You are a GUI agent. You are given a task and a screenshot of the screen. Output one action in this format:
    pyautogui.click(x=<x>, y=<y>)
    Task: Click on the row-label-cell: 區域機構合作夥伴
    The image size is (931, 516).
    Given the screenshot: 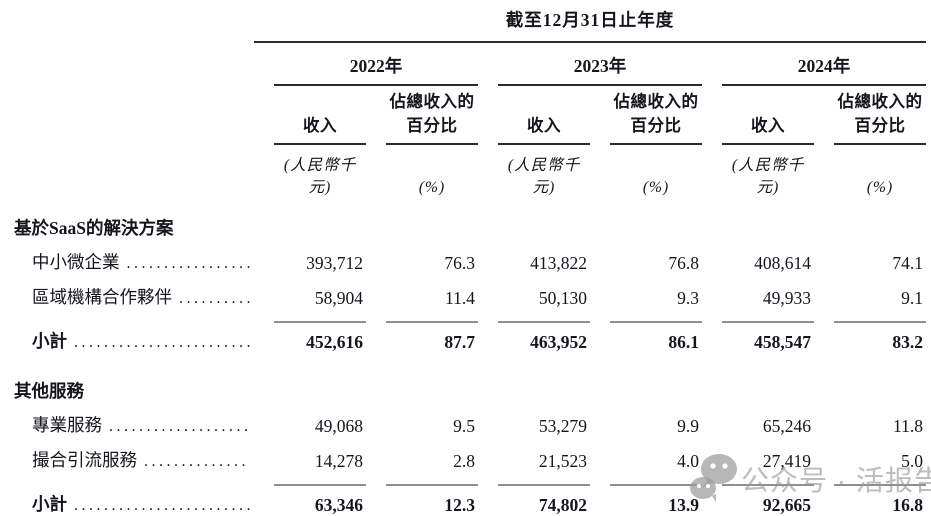 What is the action you would take?
    pyautogui.click(x=134, y=296)
    